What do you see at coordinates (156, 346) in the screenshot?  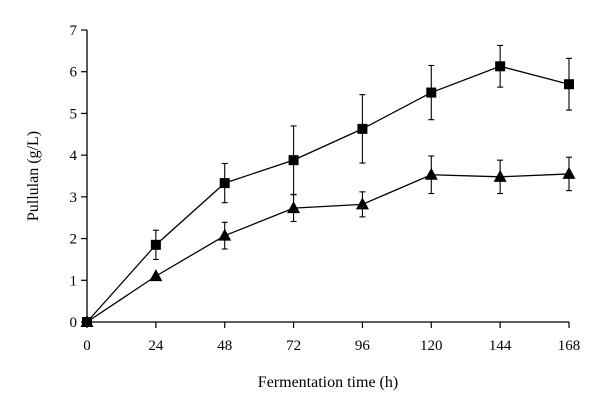 I see `x-tick-label: 24` at bounding box center [156, 346].